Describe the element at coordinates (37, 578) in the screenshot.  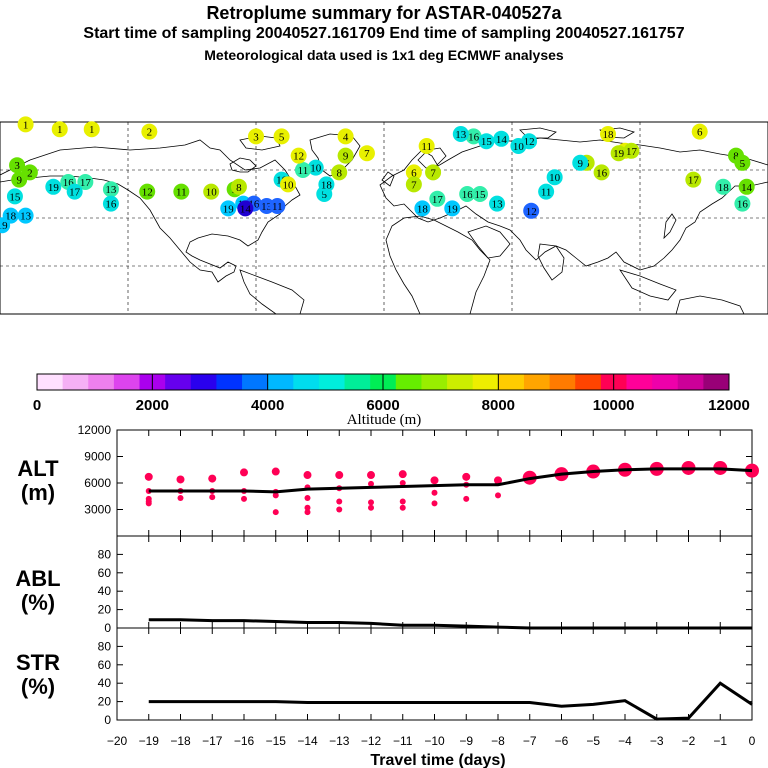
I see `abl-label-top: ABL` at that location.